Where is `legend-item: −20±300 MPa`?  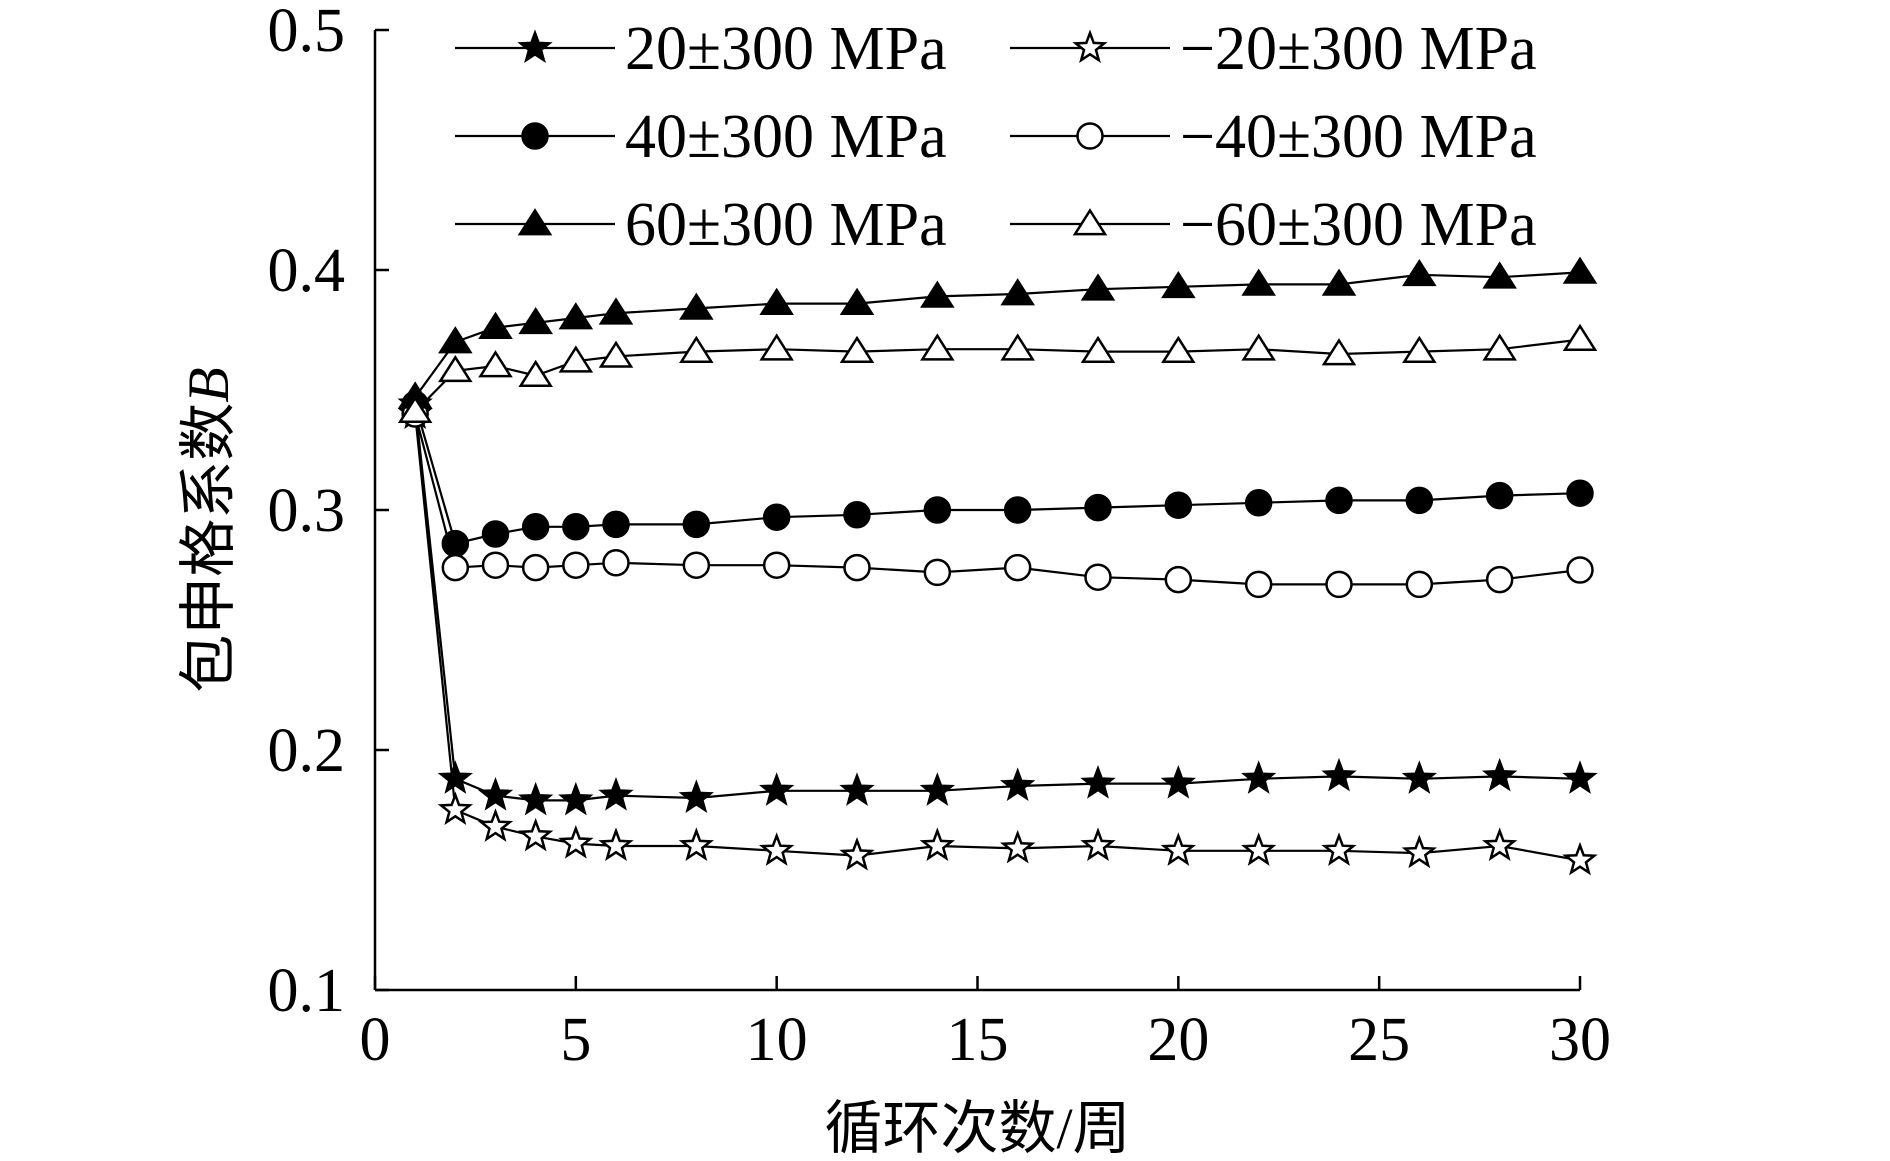
legend-item: −20±300 MPa is located at coordinates (1273, 49).